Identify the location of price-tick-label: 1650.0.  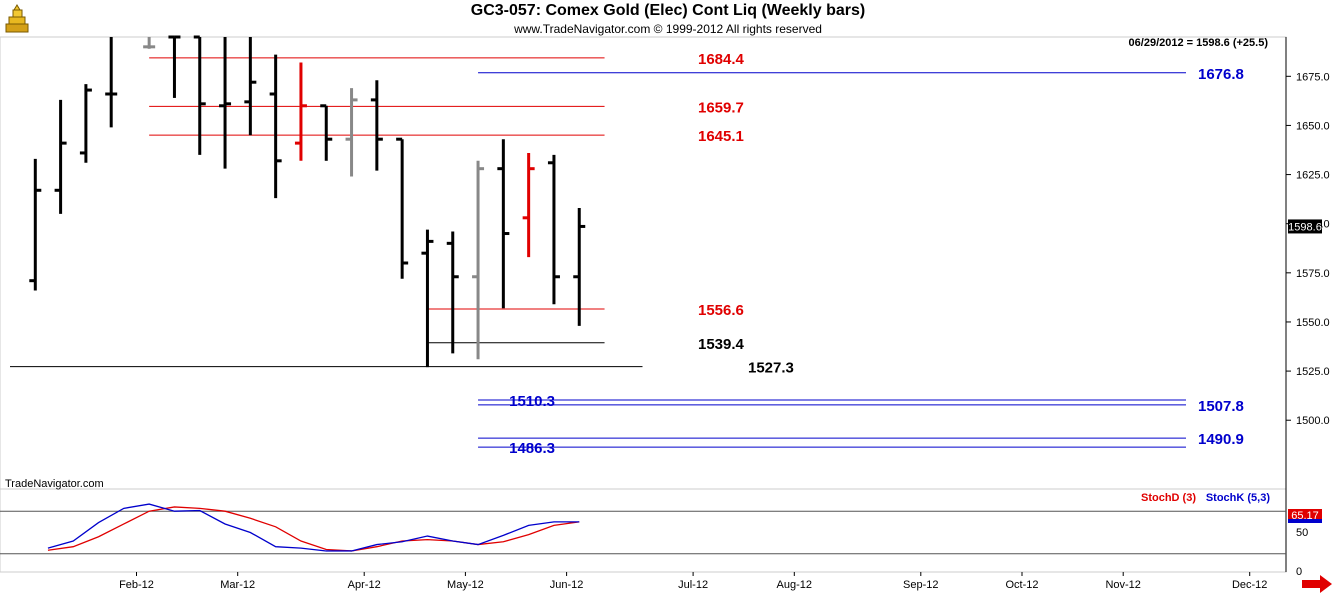
(1313, 126).